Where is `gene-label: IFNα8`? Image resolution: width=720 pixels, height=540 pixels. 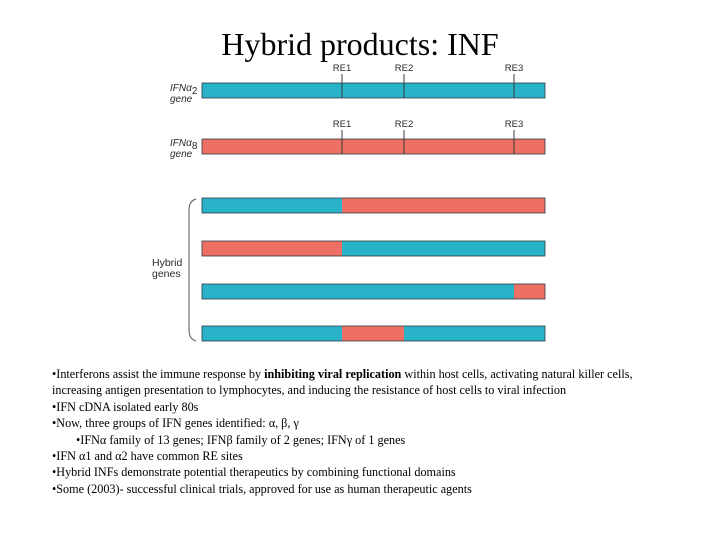
gene-label: IFNα8 is located at coordinates (184, 145).